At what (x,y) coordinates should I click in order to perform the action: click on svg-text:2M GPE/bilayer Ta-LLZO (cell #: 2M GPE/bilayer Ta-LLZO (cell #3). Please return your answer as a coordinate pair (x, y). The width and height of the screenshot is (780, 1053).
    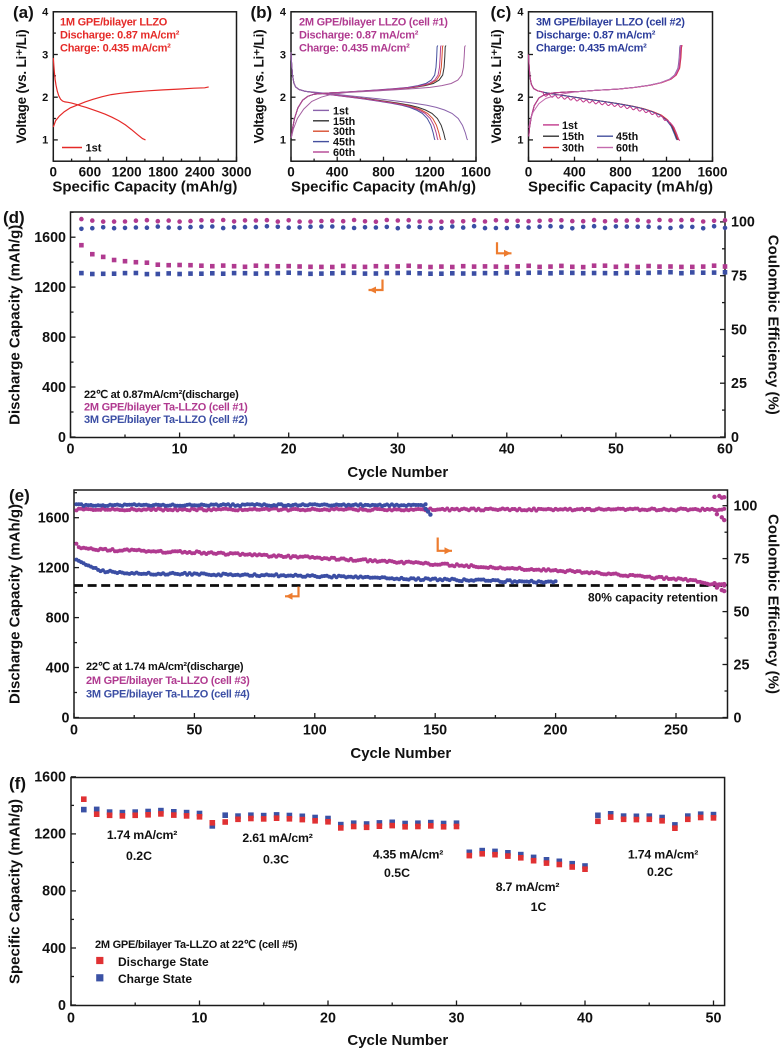
    Looking at the image, I should click on (168, 681).